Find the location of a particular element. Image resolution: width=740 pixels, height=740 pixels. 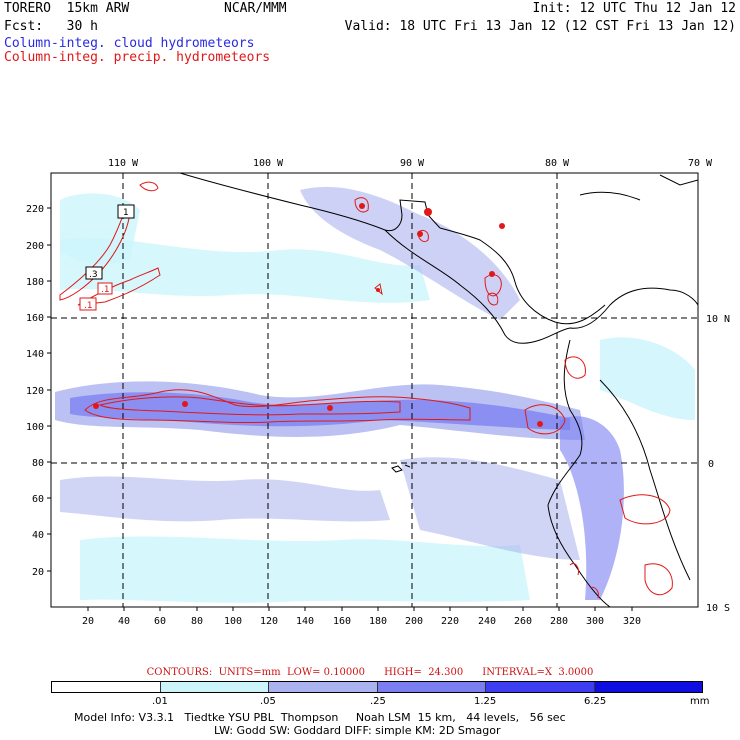

cloud-patch-north is located at coordinates (245, 270).